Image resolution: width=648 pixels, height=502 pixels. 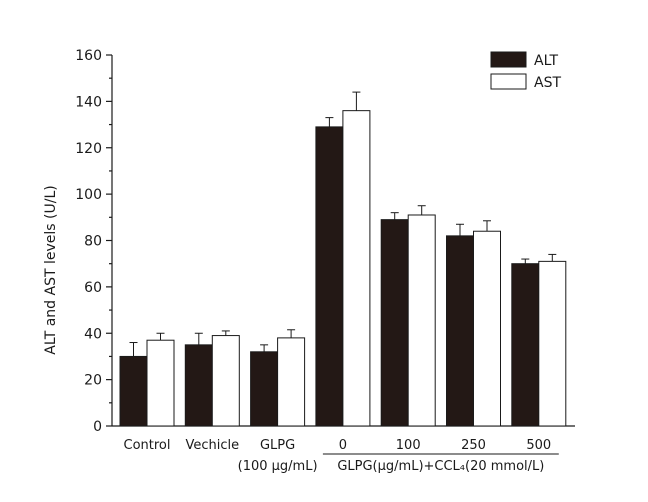 I want to click on x-tick-label: 0, so click(x=343, y=445).